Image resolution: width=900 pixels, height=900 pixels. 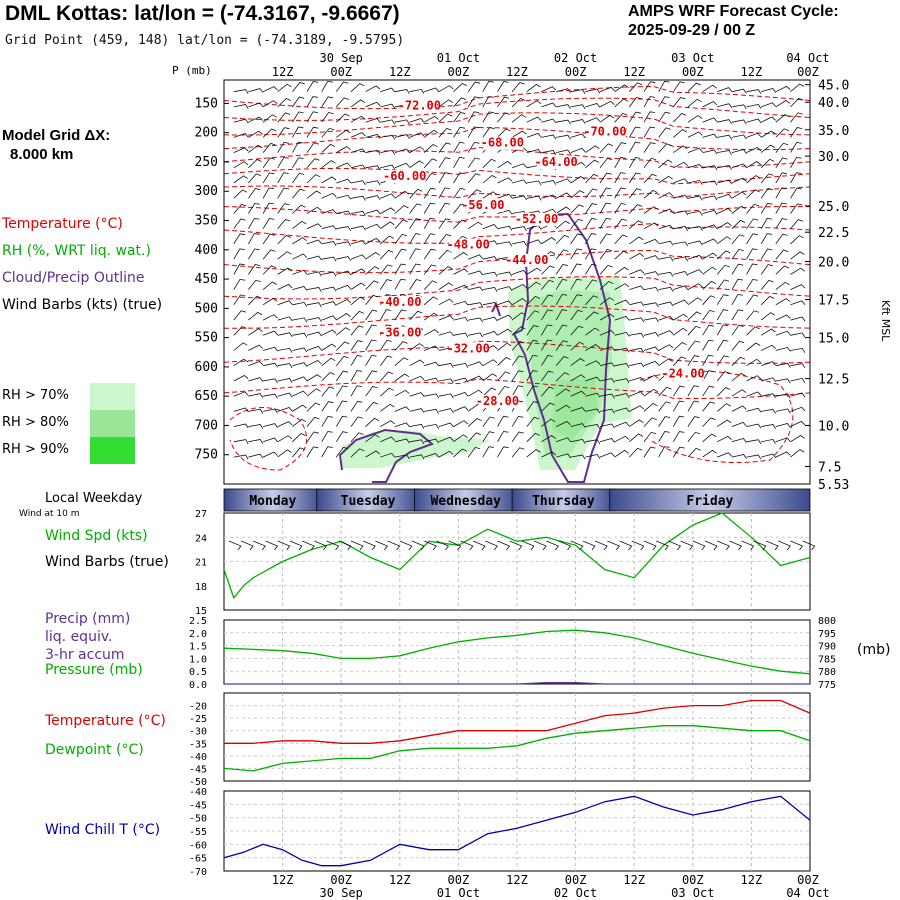 What do you see at coordinates (404, 176) in the screenshot?
I see `temperature-contour-label: -60.00` at bounding box center [404, 176].